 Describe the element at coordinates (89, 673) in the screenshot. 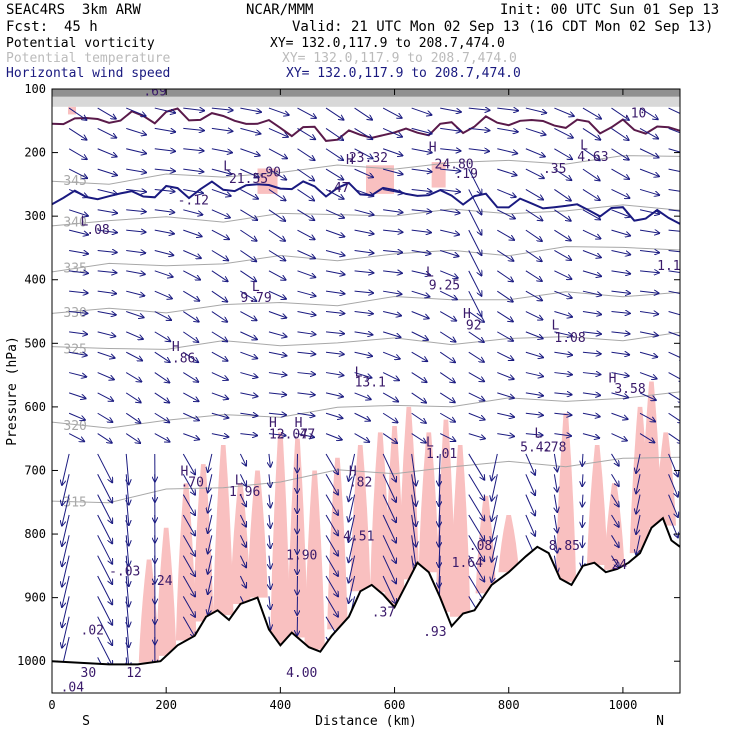

I see `wind-speed-label: 30` at that location.